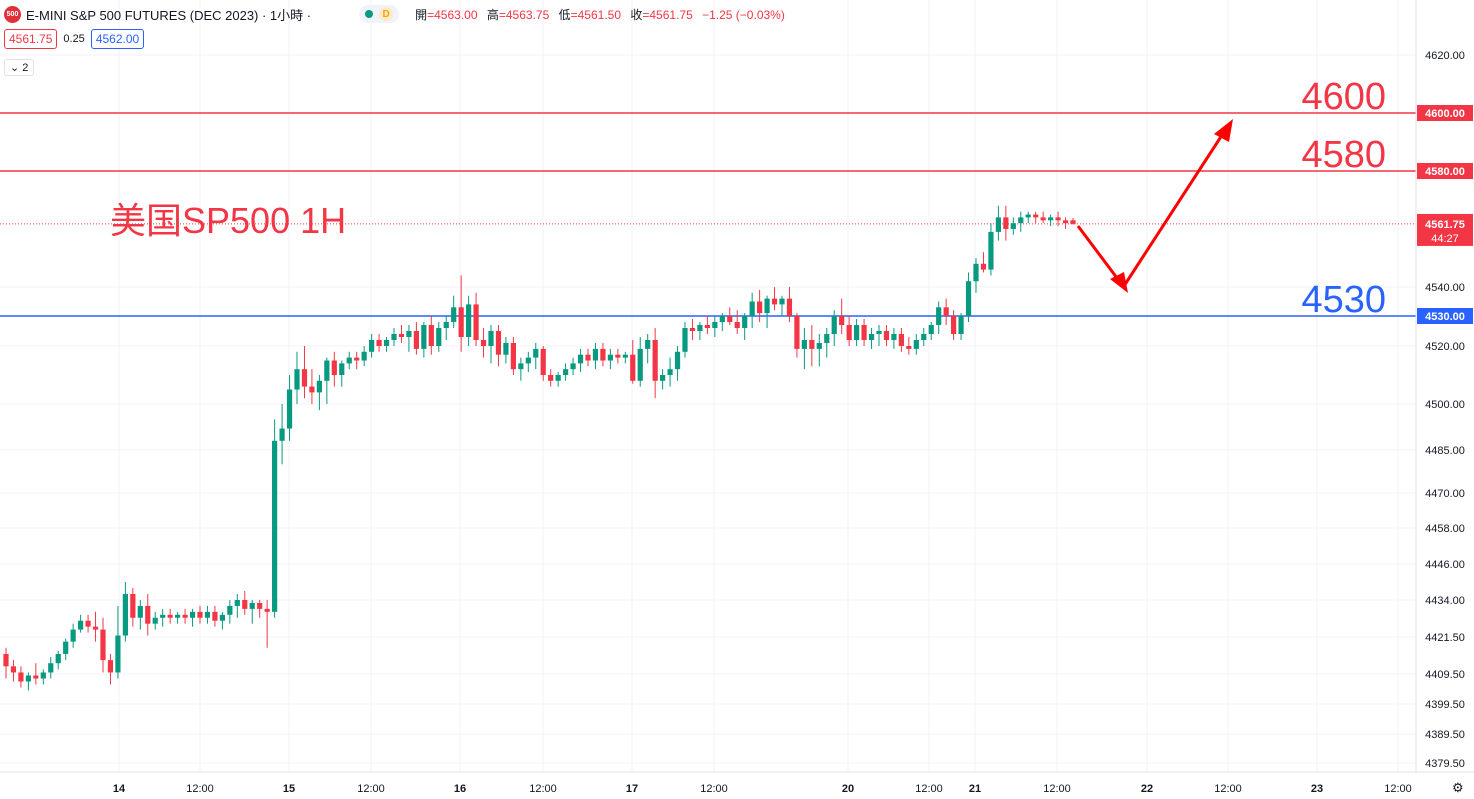  Describe the element at coordinates (1445, 764) in the screenshot. I see `price-tick-label: 4379.50` at that location.